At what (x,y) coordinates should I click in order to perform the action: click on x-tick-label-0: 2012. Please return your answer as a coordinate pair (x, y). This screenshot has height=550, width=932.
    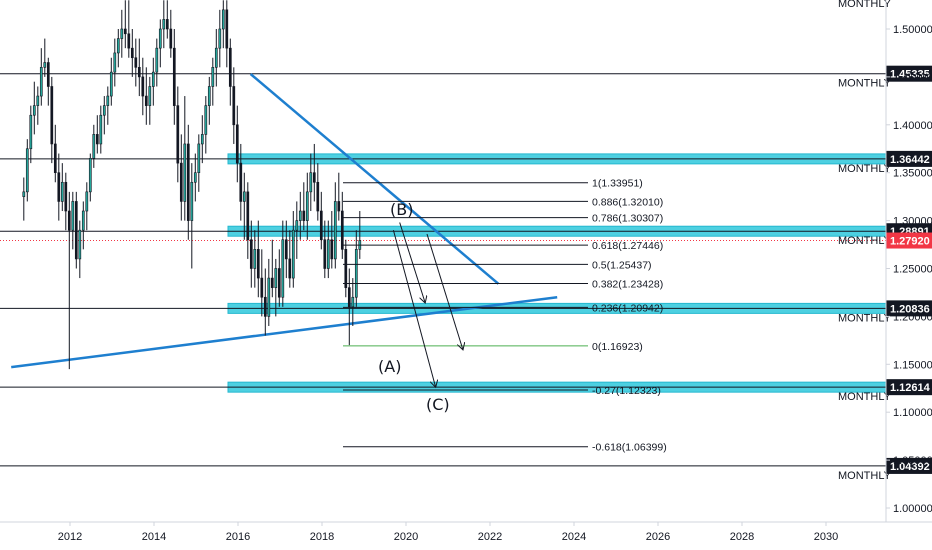
    Looking at the image, I should click on (70, 537).